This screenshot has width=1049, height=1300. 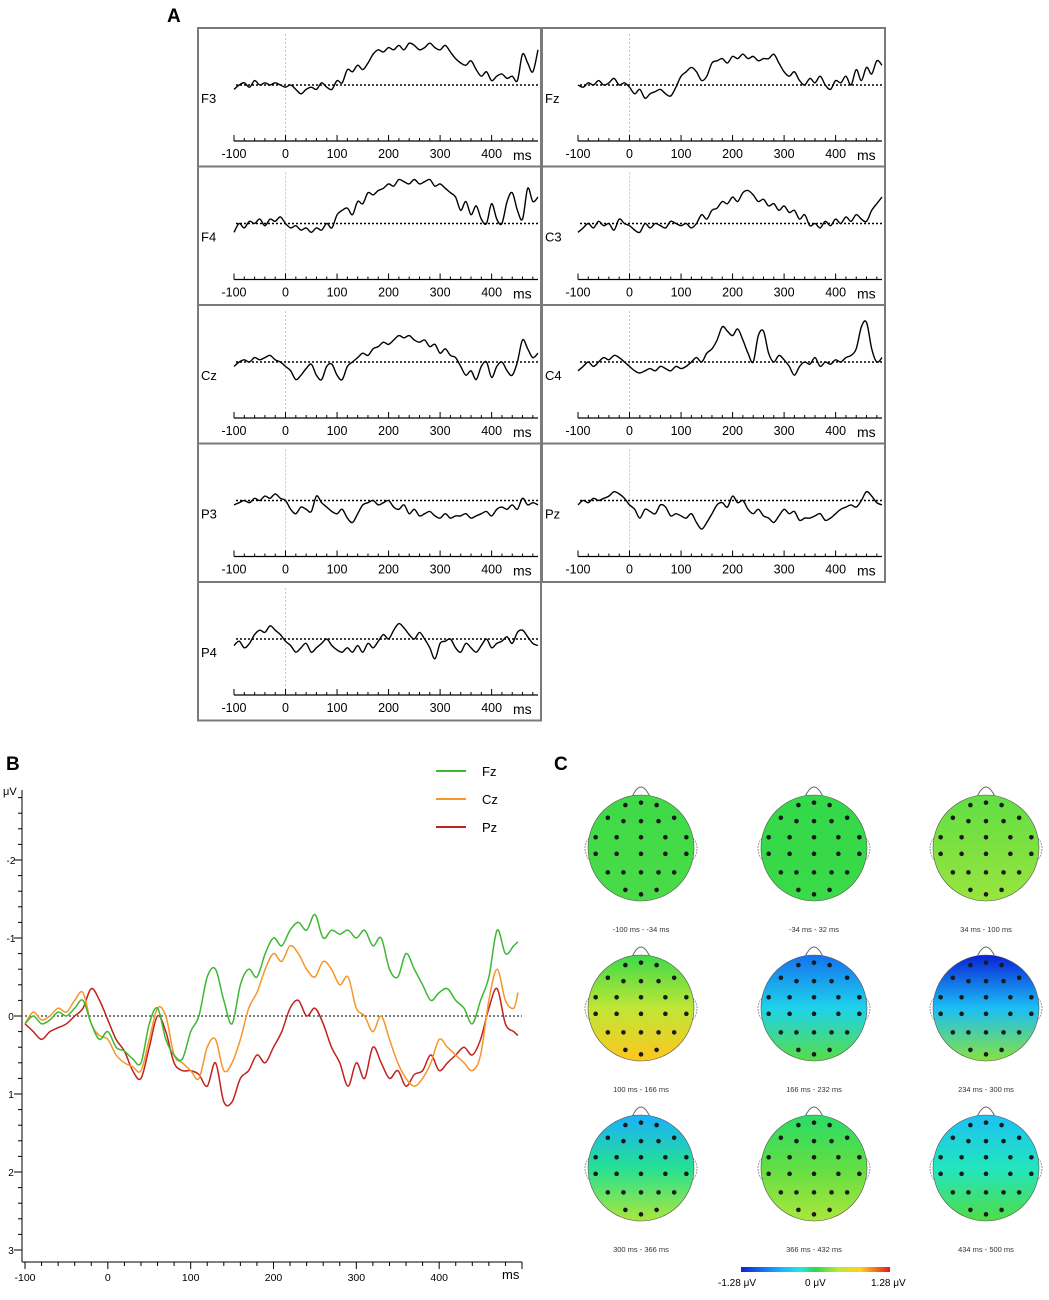 What do you see at coordinates (552, 514) in the screenshot?
I see `electrode-label: Pz` at bounding box center [552, 514].